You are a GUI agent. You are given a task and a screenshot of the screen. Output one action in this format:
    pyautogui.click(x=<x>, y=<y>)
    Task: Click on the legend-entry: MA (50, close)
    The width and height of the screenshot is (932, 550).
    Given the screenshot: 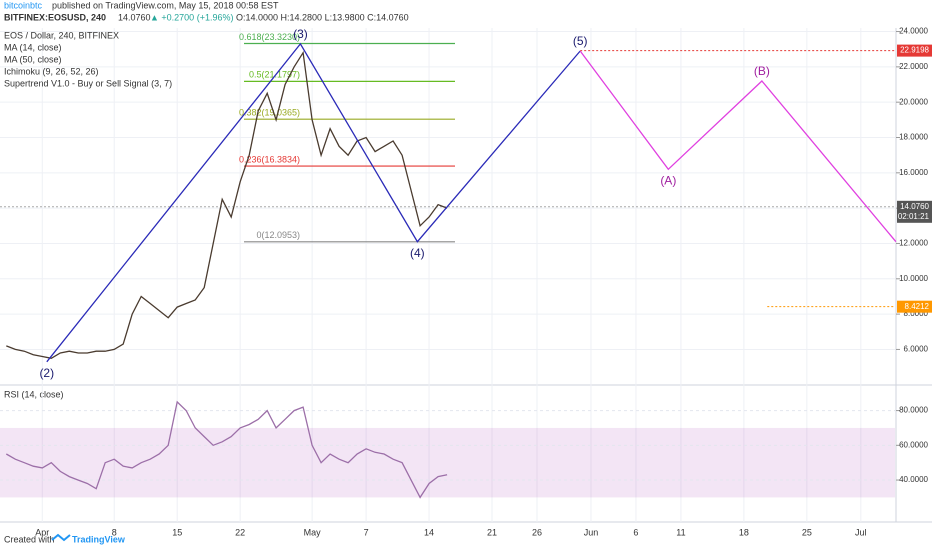 What is the action you would take?
    pyautogui.click(x=33, y=59)
    